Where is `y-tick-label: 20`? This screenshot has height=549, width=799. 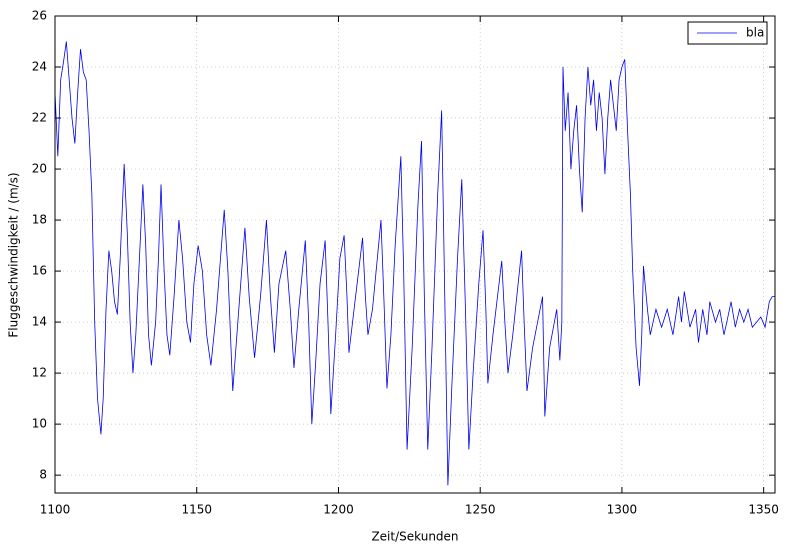
y-tick-label: 20 is located at coordinates (39, 169).